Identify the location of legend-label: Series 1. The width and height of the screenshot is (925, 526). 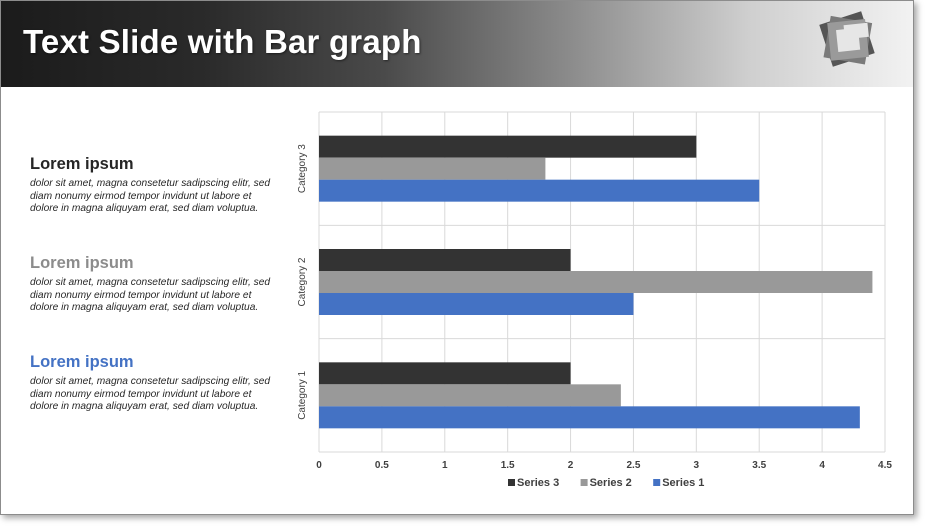
(683, 483).